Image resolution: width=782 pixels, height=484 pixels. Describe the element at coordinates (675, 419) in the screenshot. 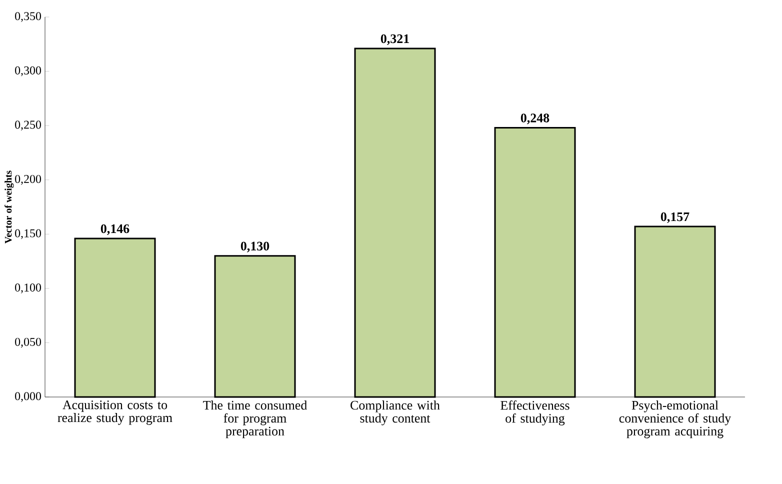

I see `x-tick-label: Psych-emotional convenience of study program acquiring` at that location.